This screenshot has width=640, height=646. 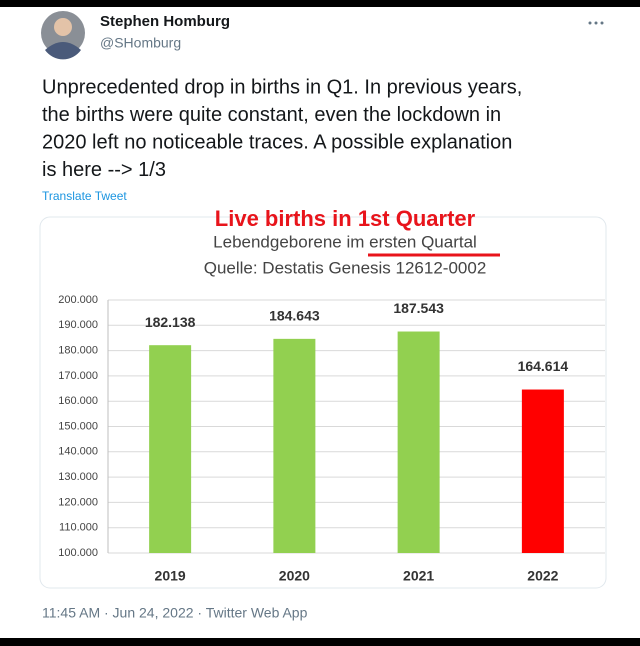 What do you see at coordinates (78, 426) in the screenshot?
I see `y-tick-label: 150.000` at bounding box center [78, 426].